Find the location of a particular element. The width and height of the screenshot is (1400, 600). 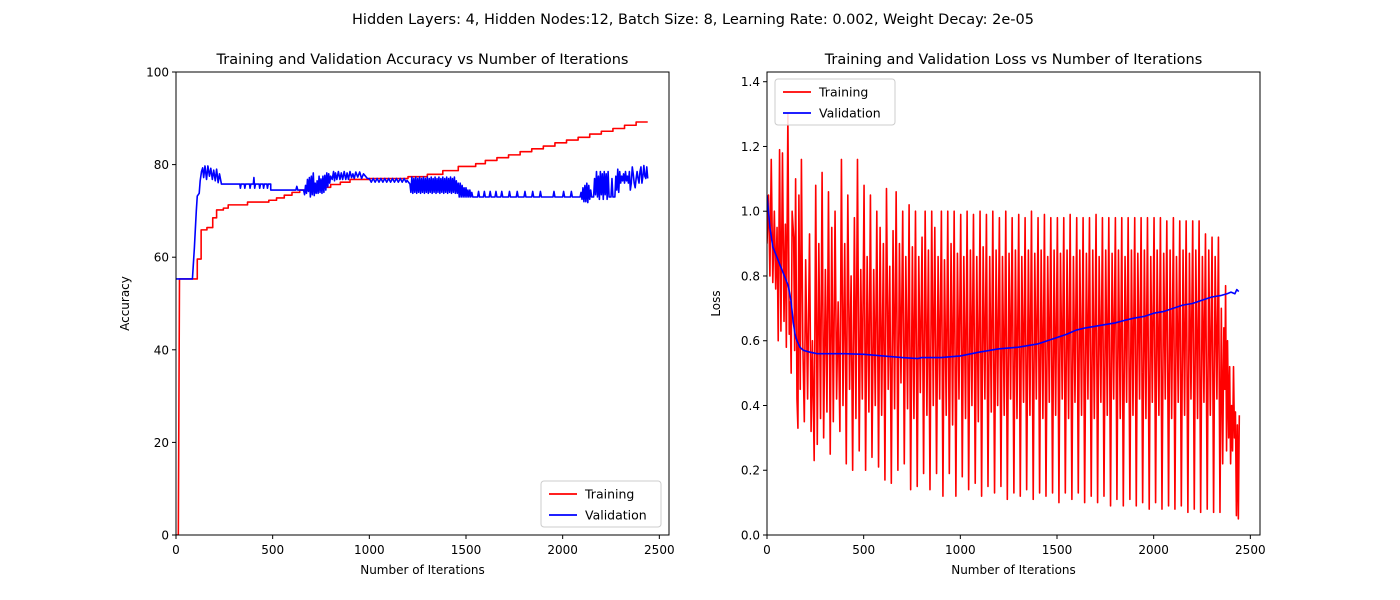

loss-x-tick-label: 1000 is located at coordinates (960, 550).